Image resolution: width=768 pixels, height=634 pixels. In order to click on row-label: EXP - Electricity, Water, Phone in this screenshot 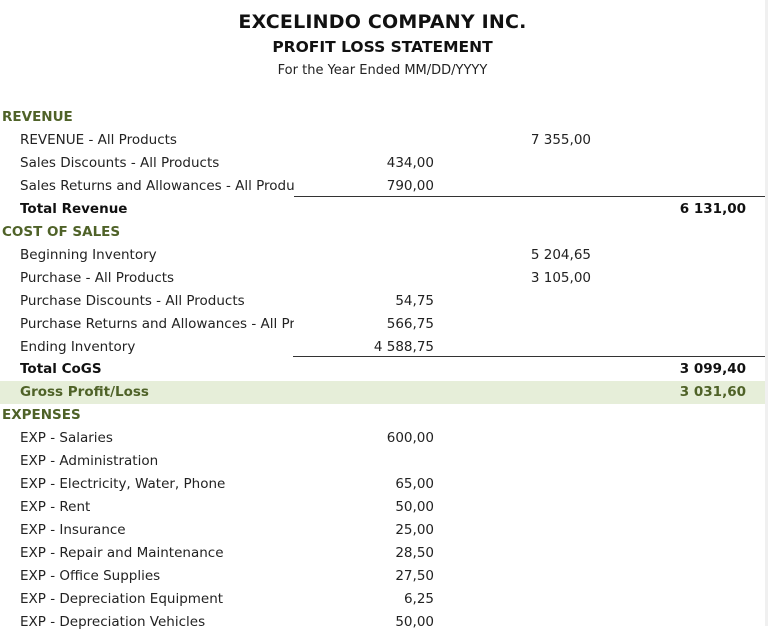, I will do `click(123, 484)`.